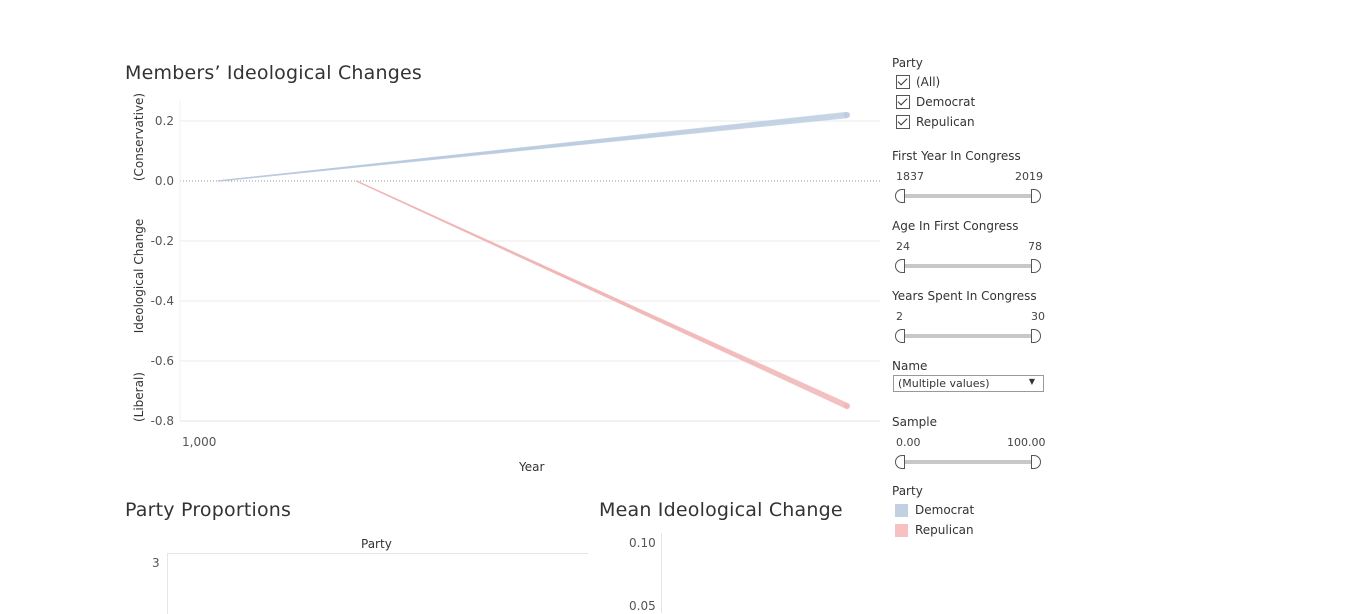 The image size is (1358, 614). I want to click on party-proportions-y-tick: 3, so click(156, 563).